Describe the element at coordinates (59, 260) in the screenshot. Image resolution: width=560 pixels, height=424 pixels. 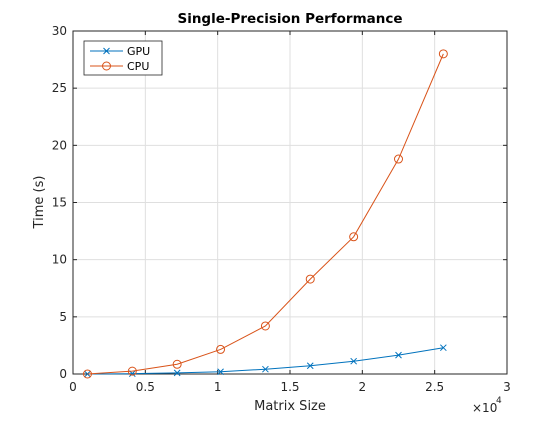
I see `y-tick-label: 10` at that location.